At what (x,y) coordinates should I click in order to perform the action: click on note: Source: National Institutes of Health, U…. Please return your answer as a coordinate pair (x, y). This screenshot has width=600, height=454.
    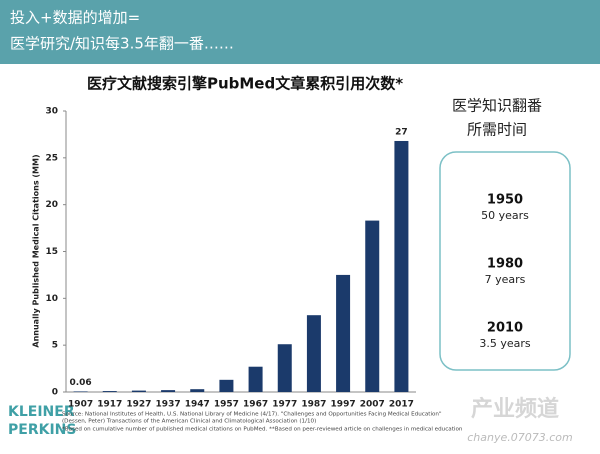
    Looking at the image, I should click on (252, 415).